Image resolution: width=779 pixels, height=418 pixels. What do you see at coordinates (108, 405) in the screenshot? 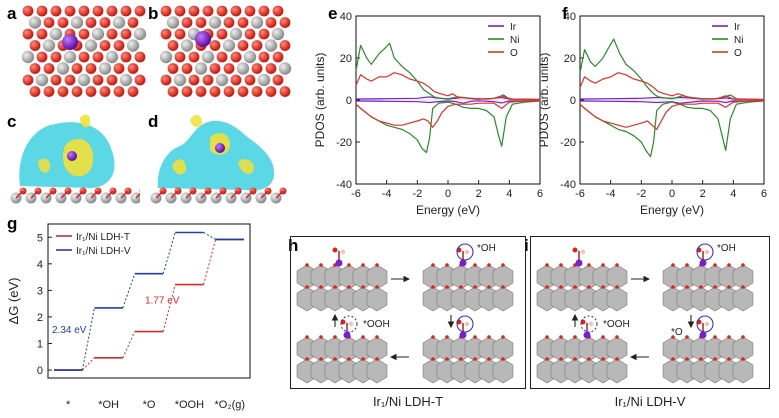
I see `x-category-label: *OH` at bounding box center [108, 405].